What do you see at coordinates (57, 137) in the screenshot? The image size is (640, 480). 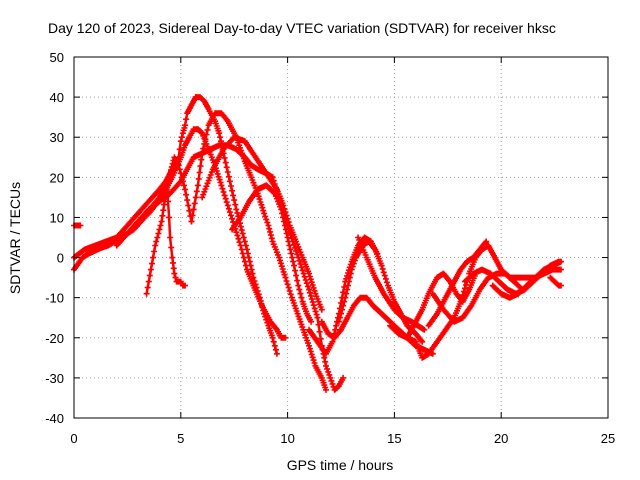 I see `y-tick-label: 30` at bounding box center [57, 137].